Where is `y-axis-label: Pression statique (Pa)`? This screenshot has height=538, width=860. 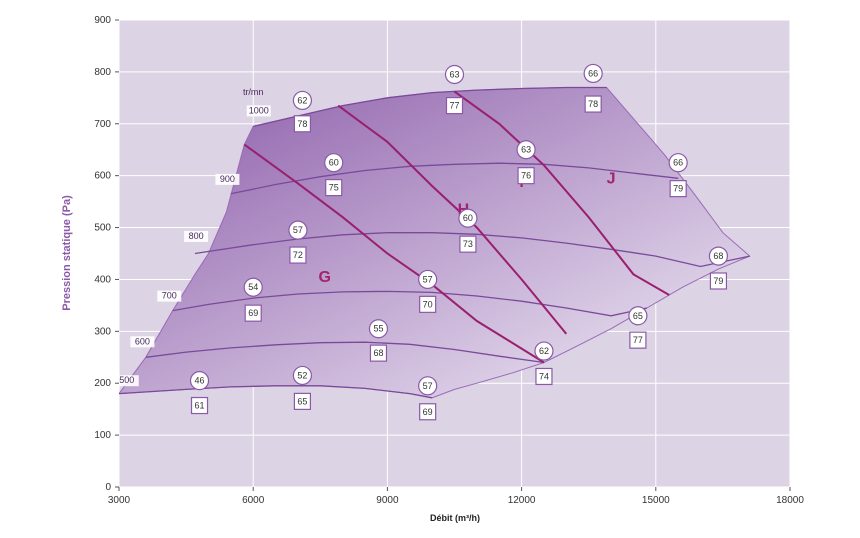 y-axis-label: Pression statique (Pa) is located at coordinates (67, 253).